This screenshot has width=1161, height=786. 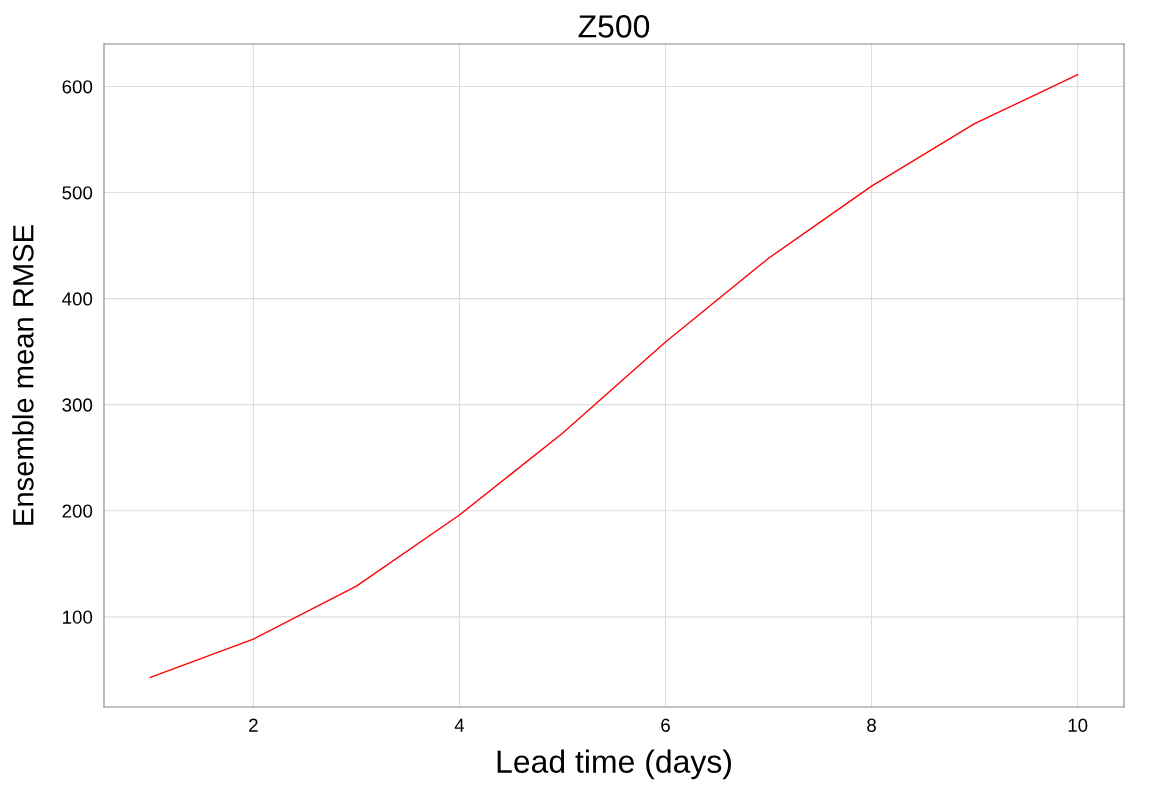 What do you see at coordinates (459, 725) in the screenshot?
I see `x-tick-label: 4` at bounding box center [459, 725].